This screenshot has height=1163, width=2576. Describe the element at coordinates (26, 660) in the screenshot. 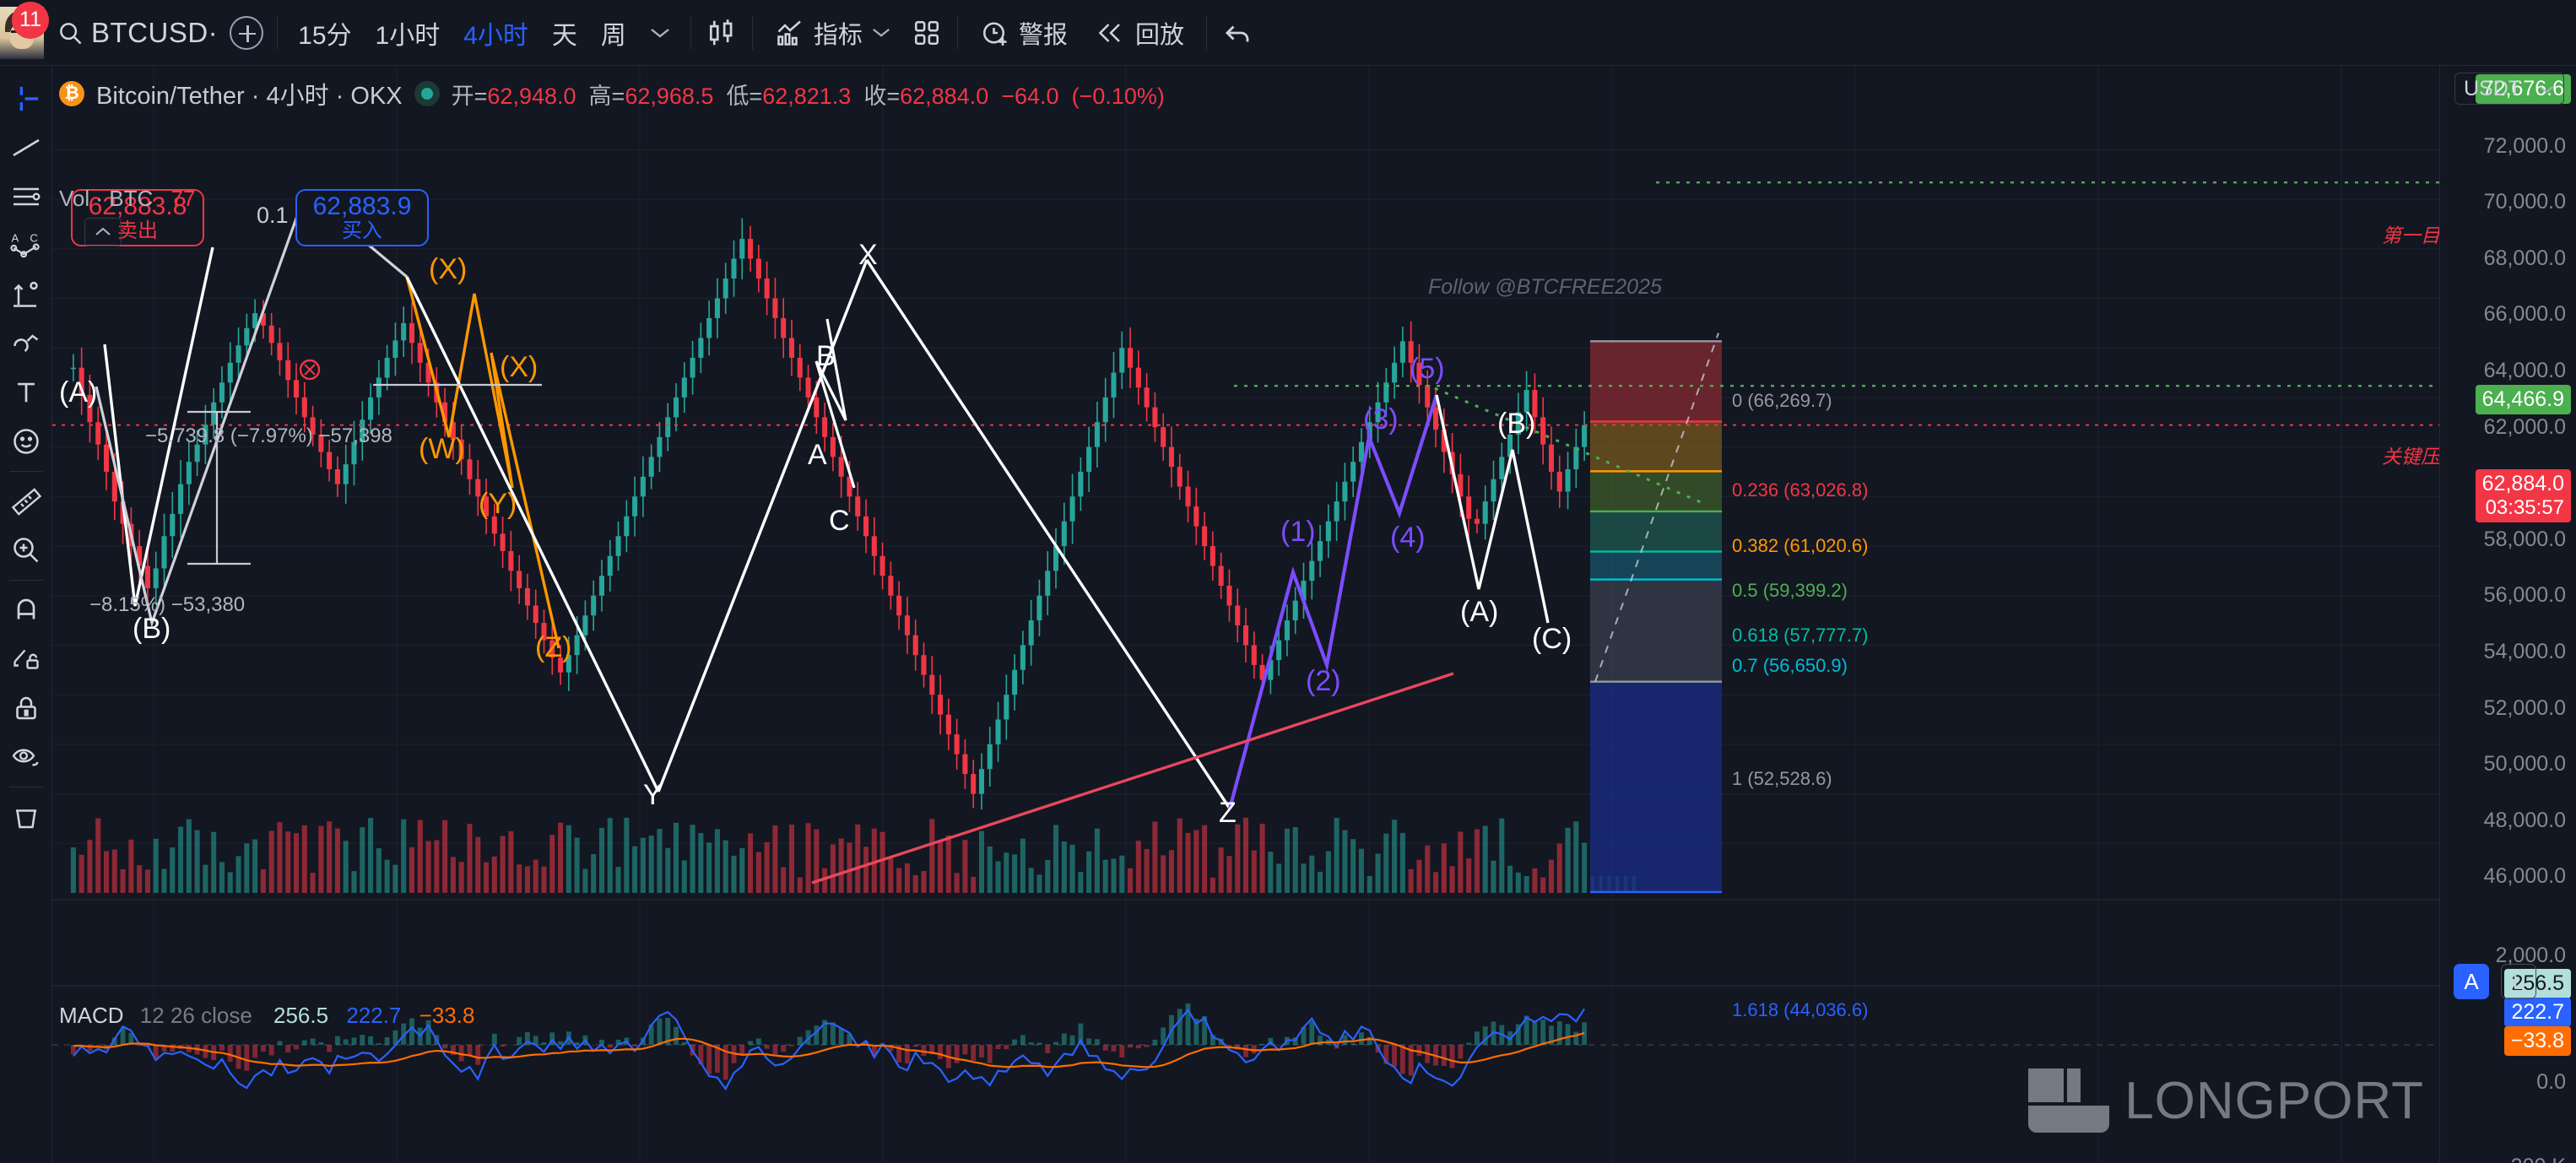

I see `draw-lock-tool` at that location.